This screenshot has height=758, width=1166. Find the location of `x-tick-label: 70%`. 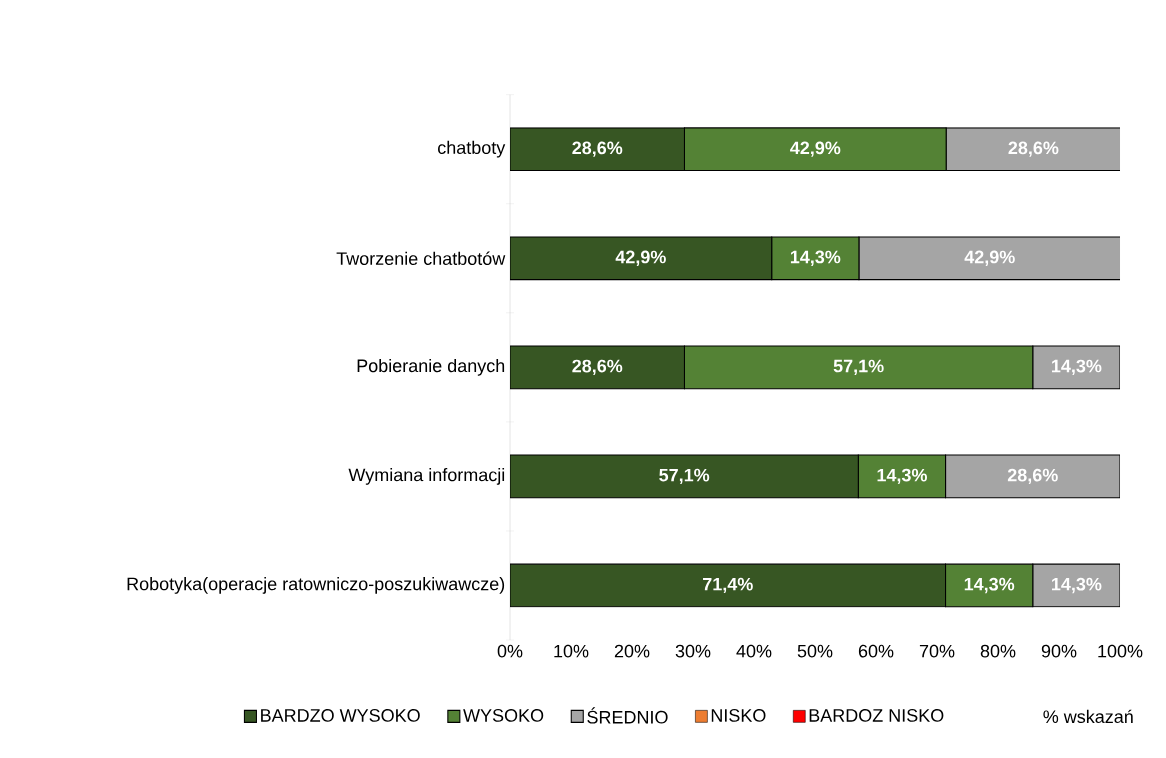

x-tick-label: 70% is located at coordinates (937, 651).